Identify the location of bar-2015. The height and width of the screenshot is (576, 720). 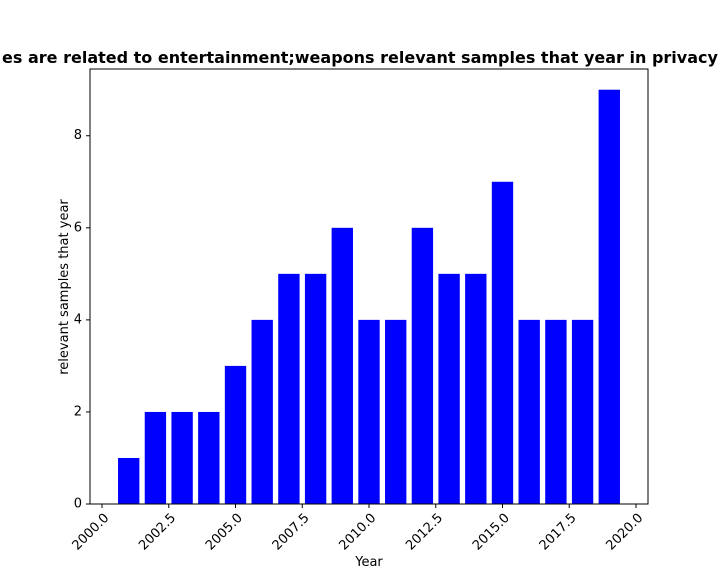
(502, 342).